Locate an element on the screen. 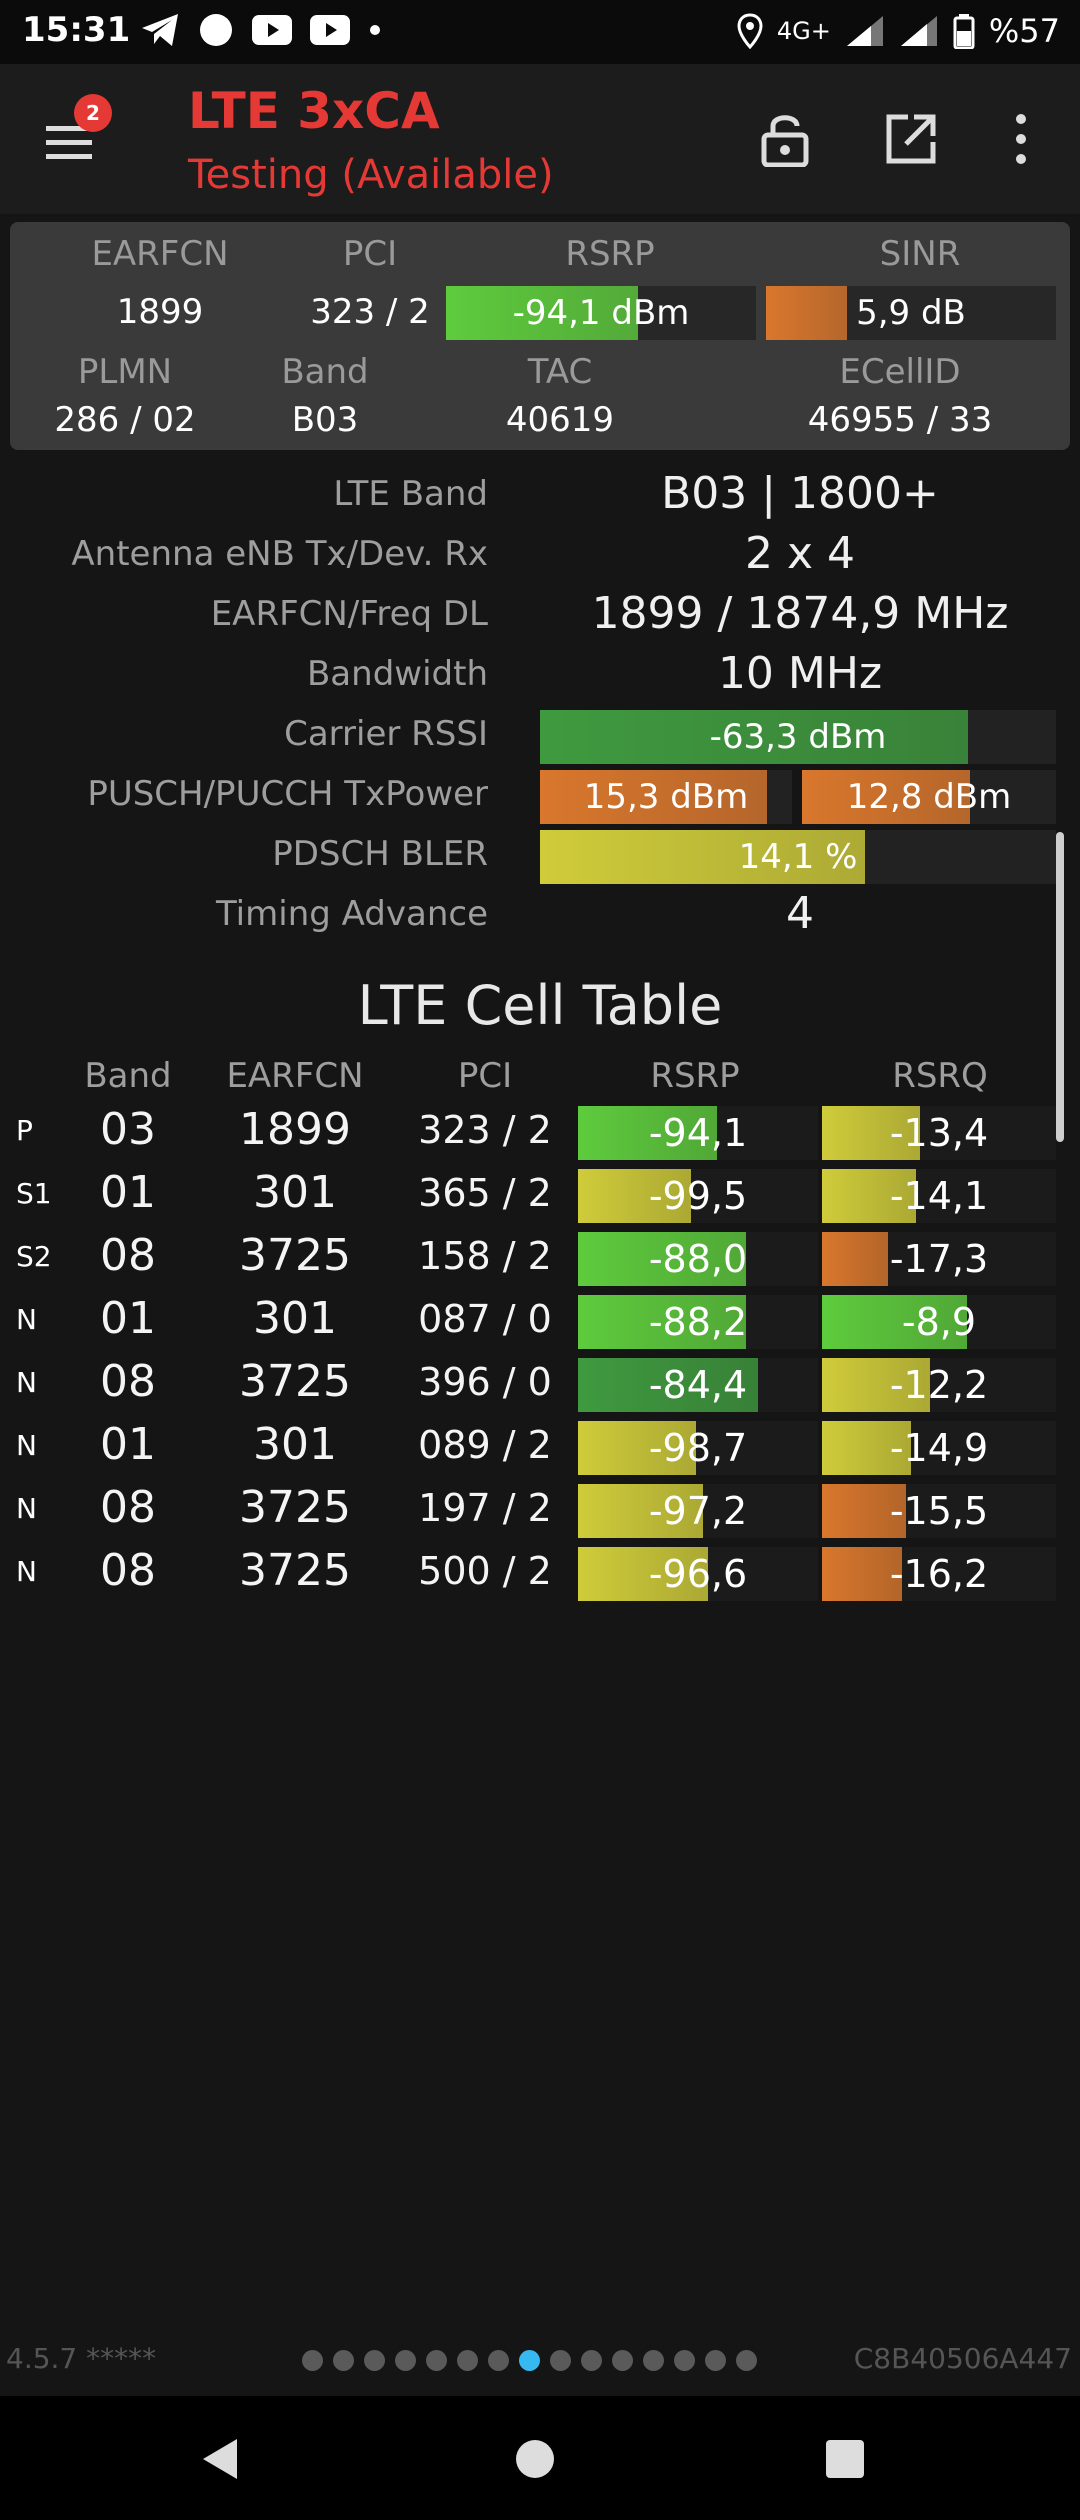  cell-rsrq-value: -14,9 is located at coordinates (939, 1448).